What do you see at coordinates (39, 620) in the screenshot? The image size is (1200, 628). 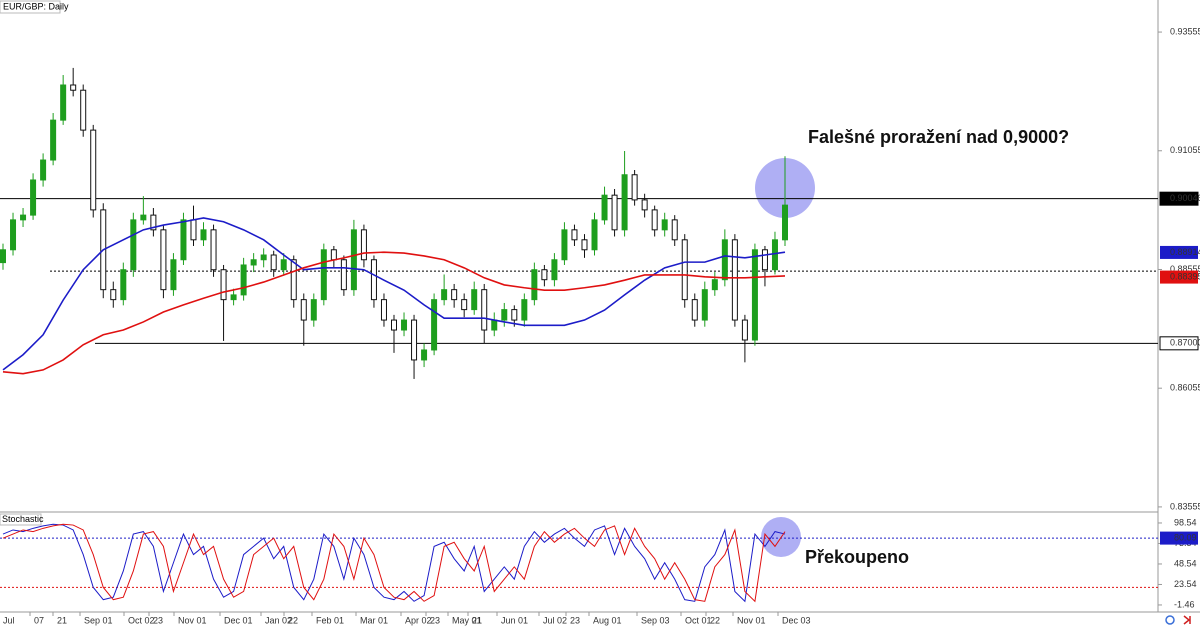 I see `x-tick-label: 07` at bounding box center [39, 620].